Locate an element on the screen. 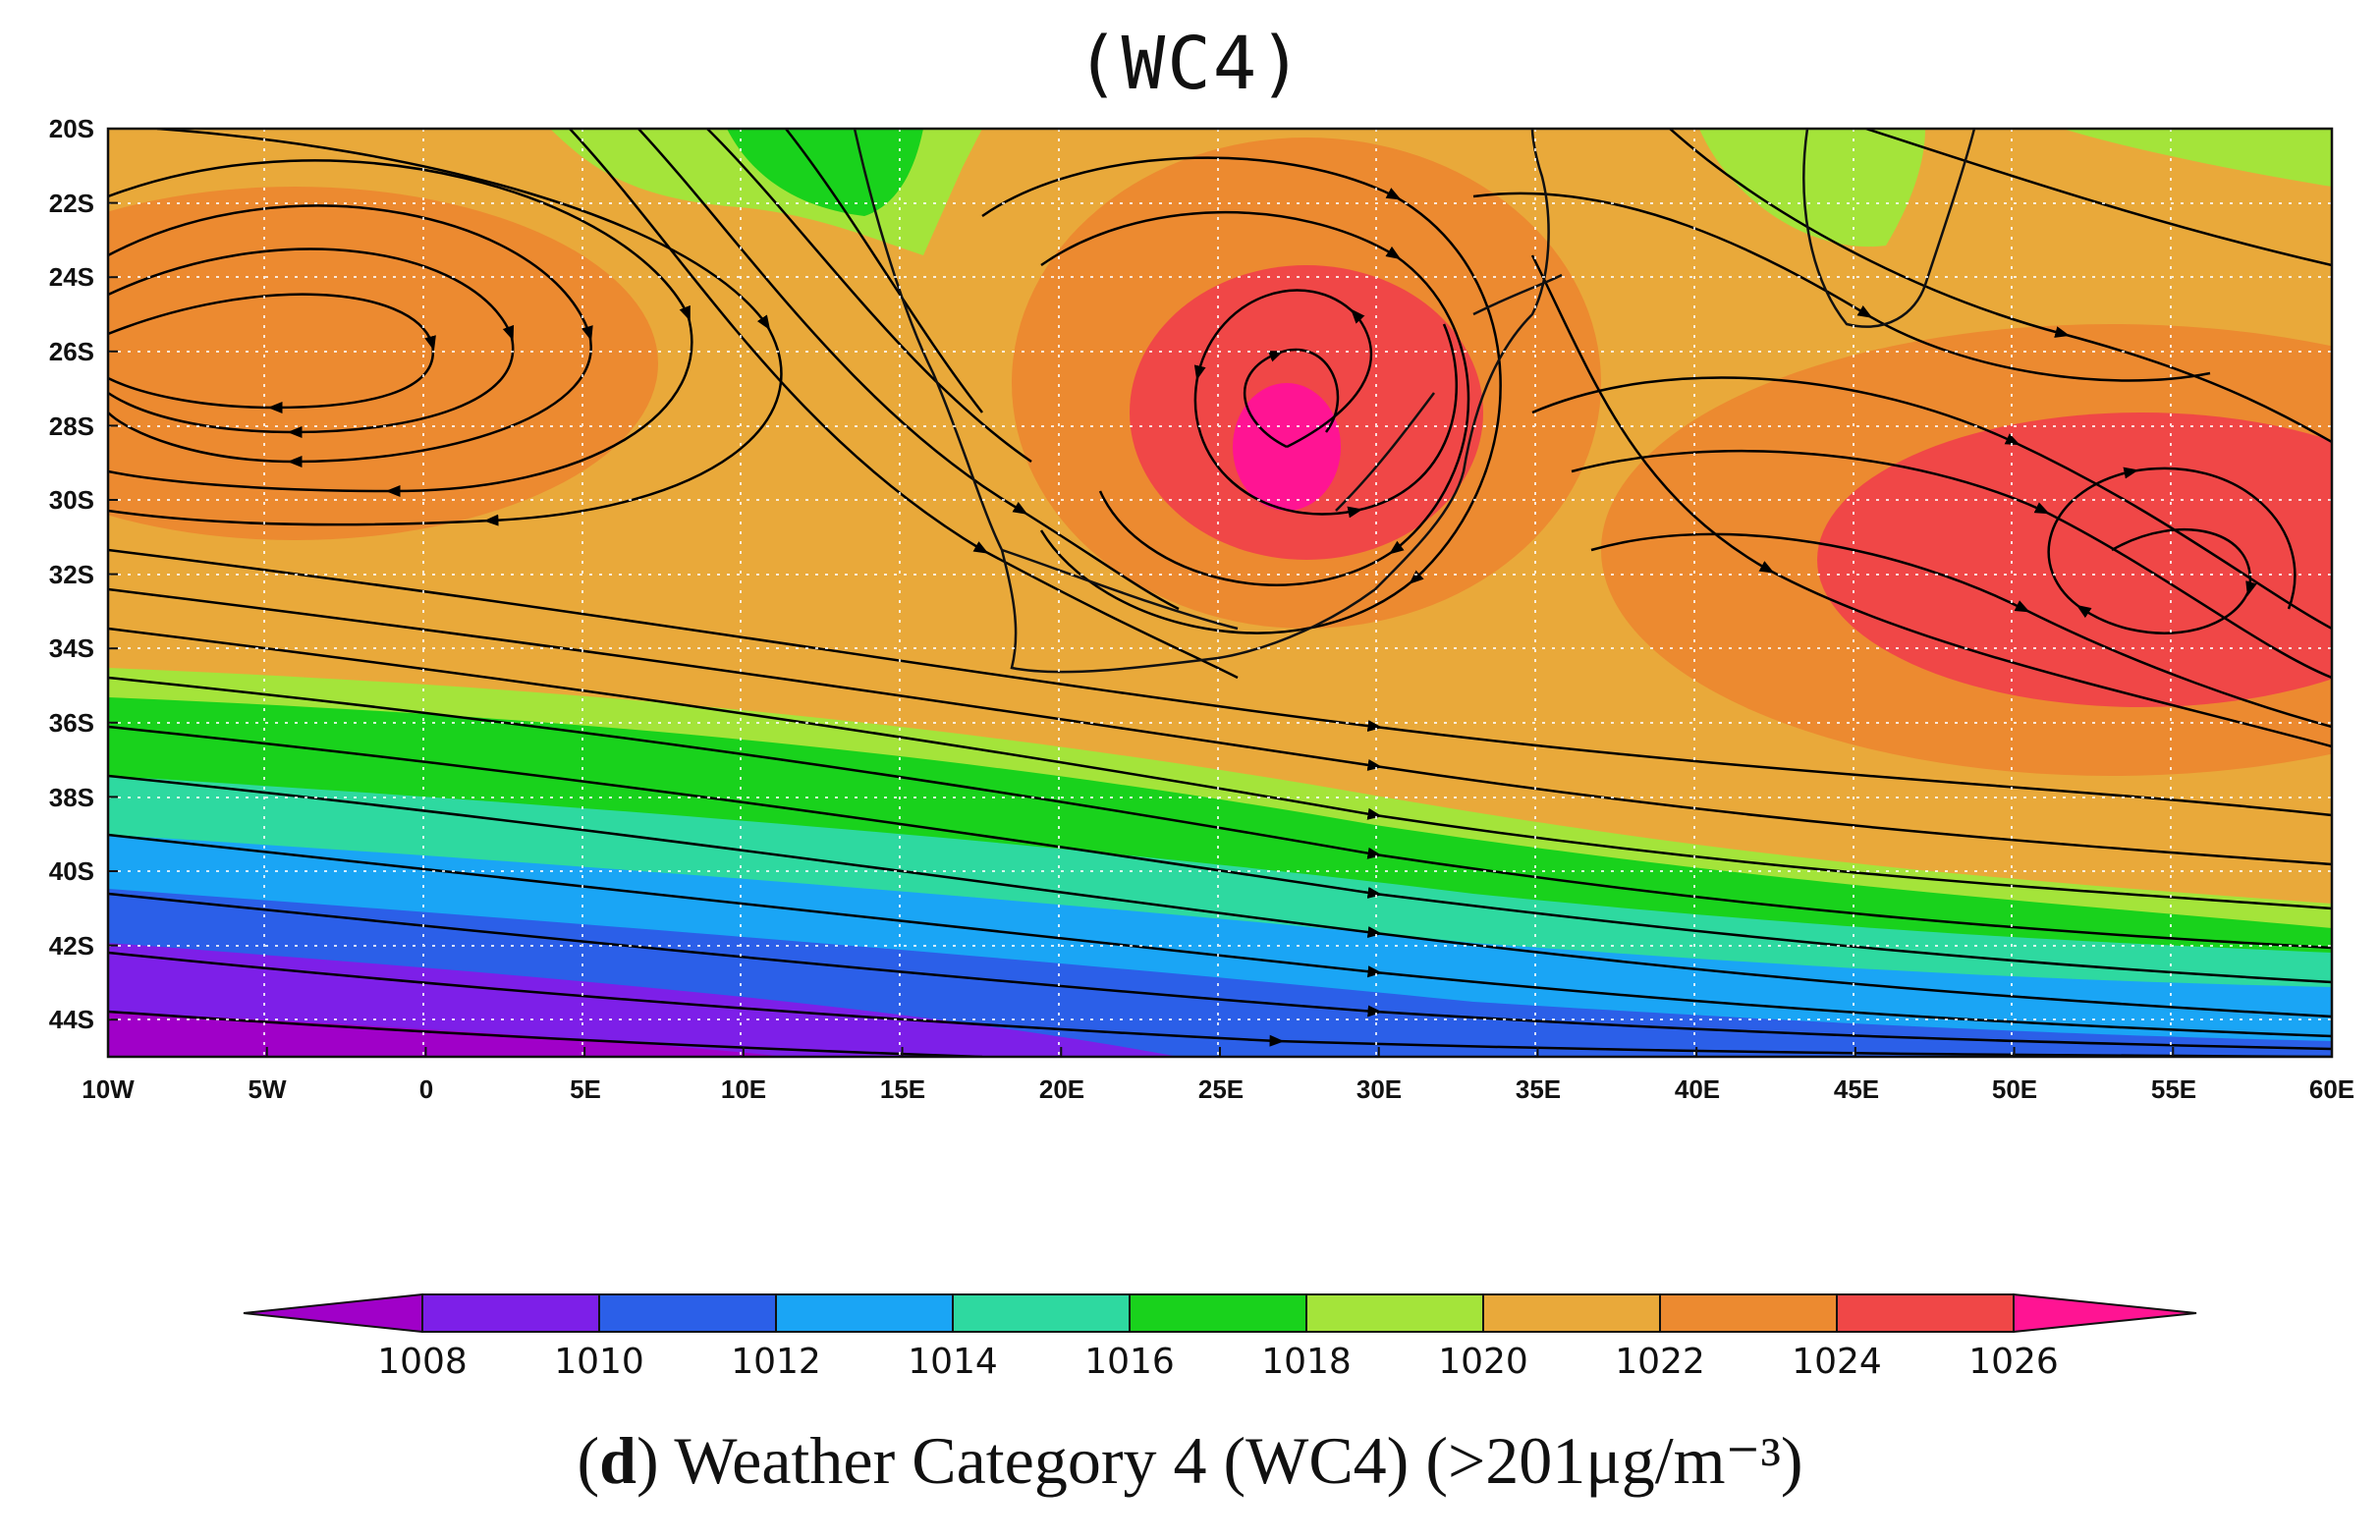 The height and width of the screenshot is (1540, 2380). colorbar-label: 1024 is located at coordinates (1837, 1362).